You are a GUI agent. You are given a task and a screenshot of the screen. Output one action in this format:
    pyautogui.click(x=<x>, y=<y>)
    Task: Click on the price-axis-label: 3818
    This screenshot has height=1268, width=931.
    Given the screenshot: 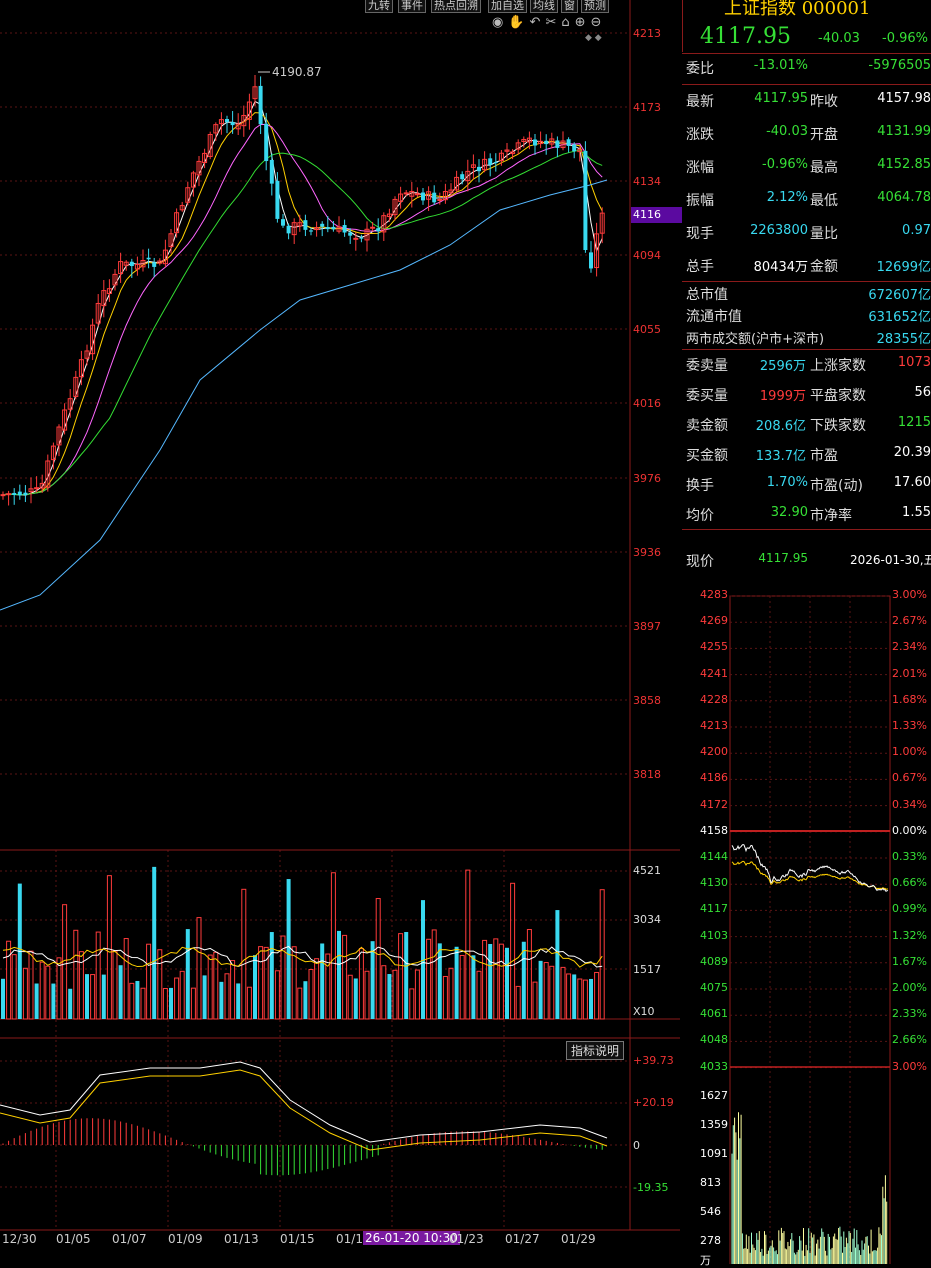 What is the action you would take?
    pyautogui.click(x=647, y=774)
    